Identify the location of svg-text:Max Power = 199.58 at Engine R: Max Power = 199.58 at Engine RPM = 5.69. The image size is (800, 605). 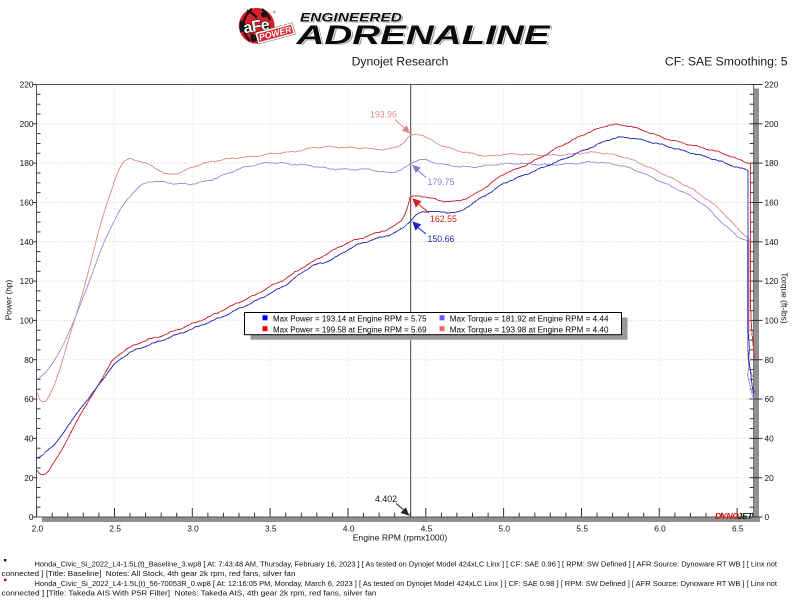
(350, 329).